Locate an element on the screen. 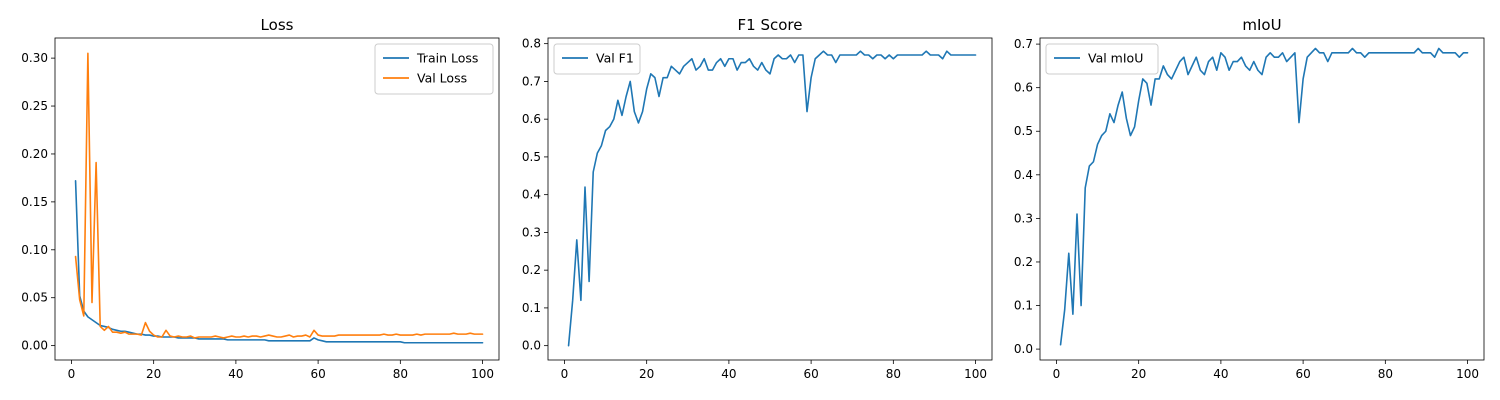 This screenshot has height=400, width=1500. chart-title: F1 Score is located at coordinates (770, 25).